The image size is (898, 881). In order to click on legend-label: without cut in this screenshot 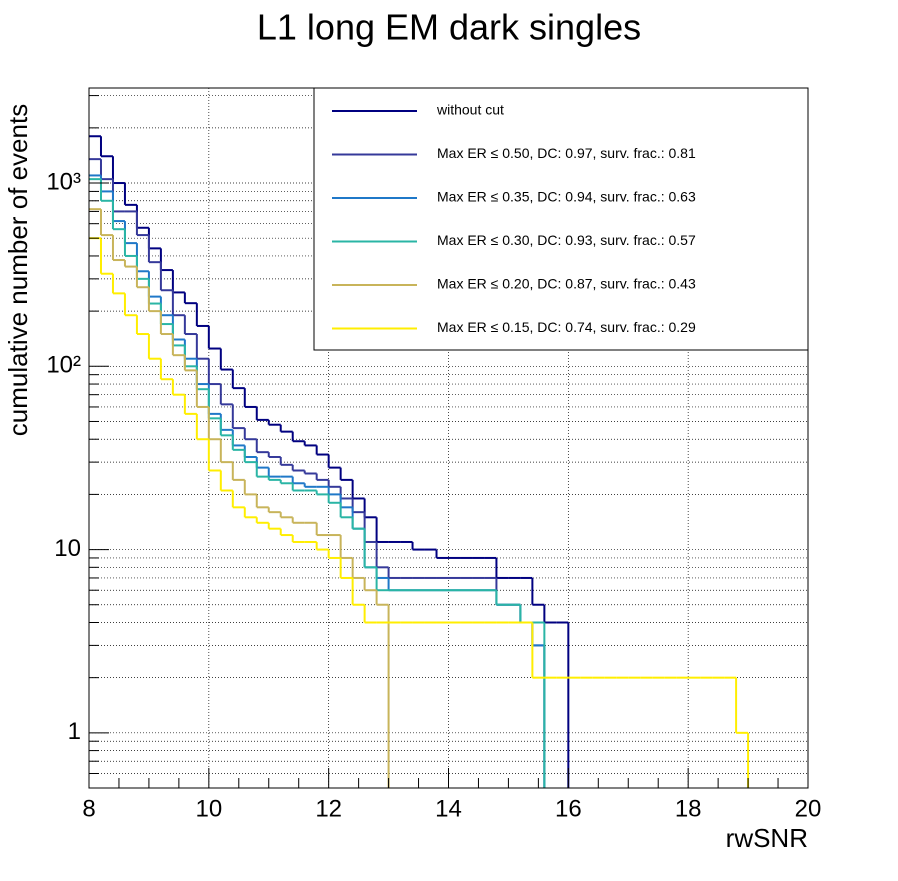, I will do `click(470, 110)`.